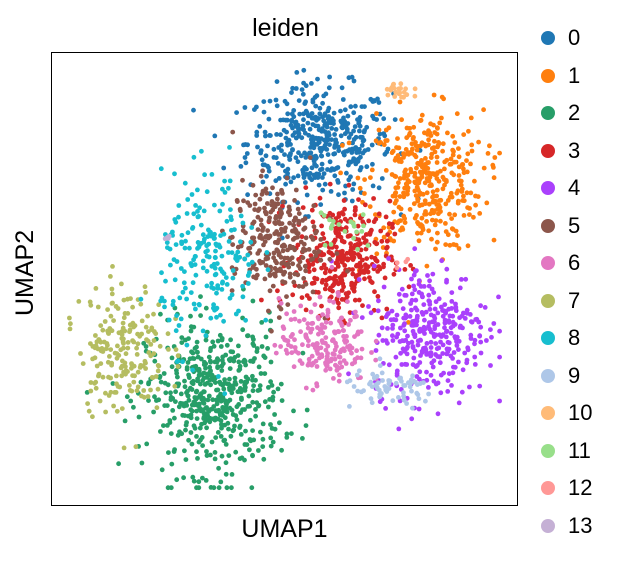 The image size is (623, 561). I want to click on cluster-7-points, so click(124, 357).